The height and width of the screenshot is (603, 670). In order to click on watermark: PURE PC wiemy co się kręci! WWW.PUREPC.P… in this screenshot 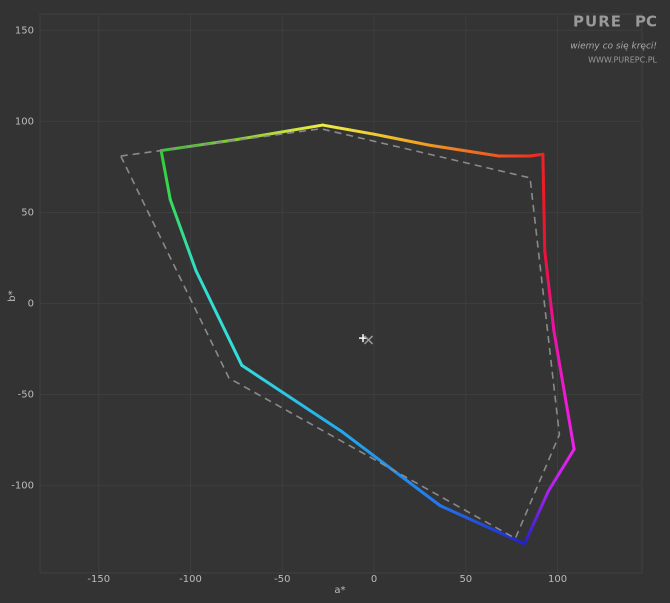, I will do `click(613, 39)`.